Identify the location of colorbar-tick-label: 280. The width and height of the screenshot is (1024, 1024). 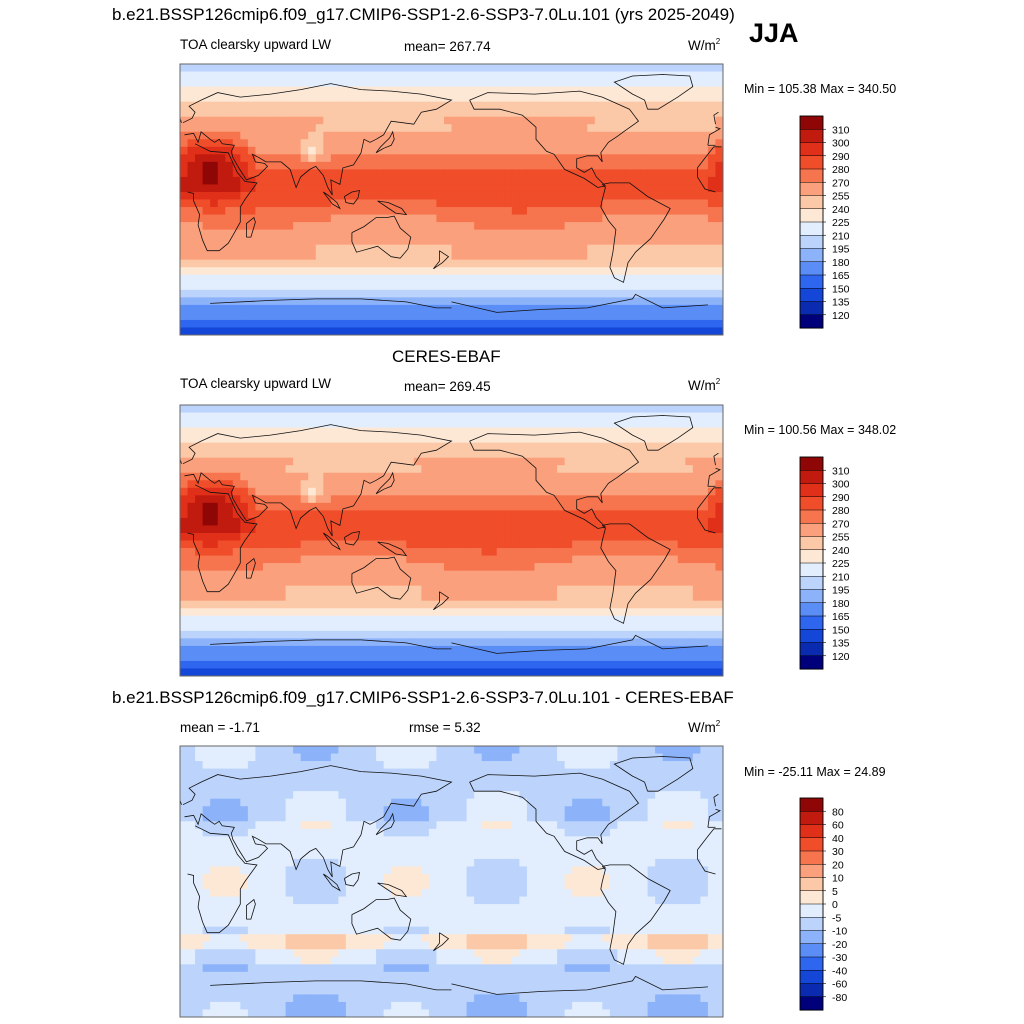
(841, 511).